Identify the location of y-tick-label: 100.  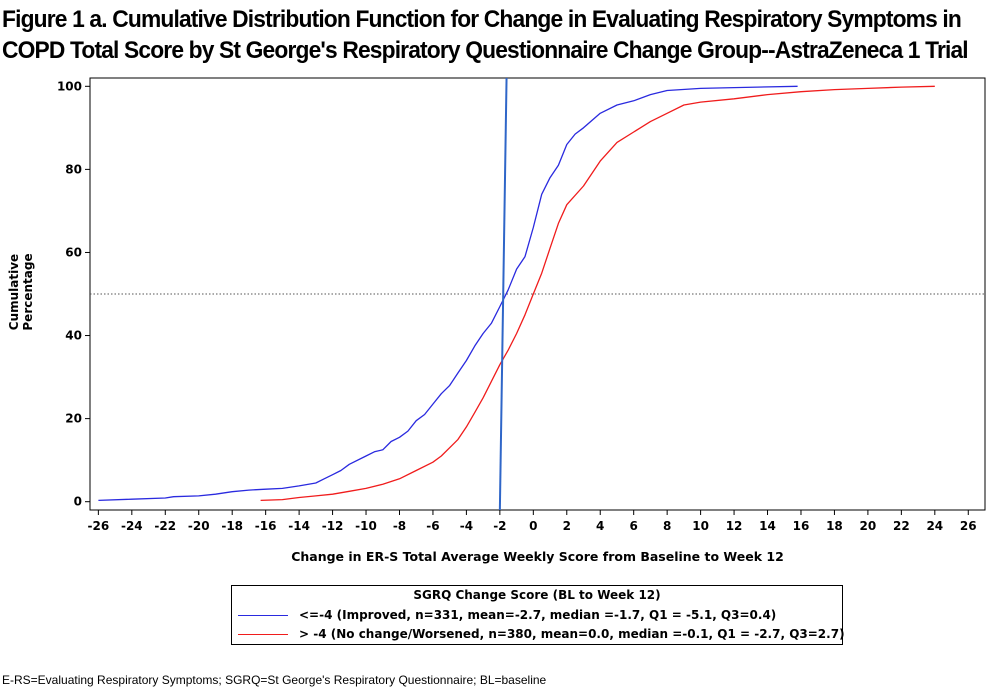
(69, 86).